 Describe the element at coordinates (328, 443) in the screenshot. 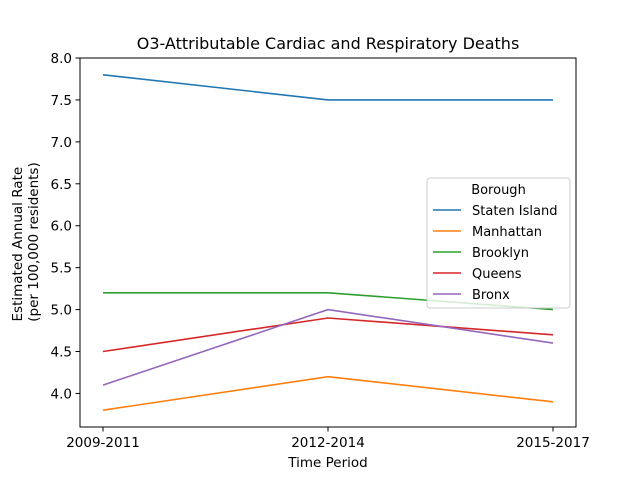

I see `x-tick-label: 2012-2014` at that location.